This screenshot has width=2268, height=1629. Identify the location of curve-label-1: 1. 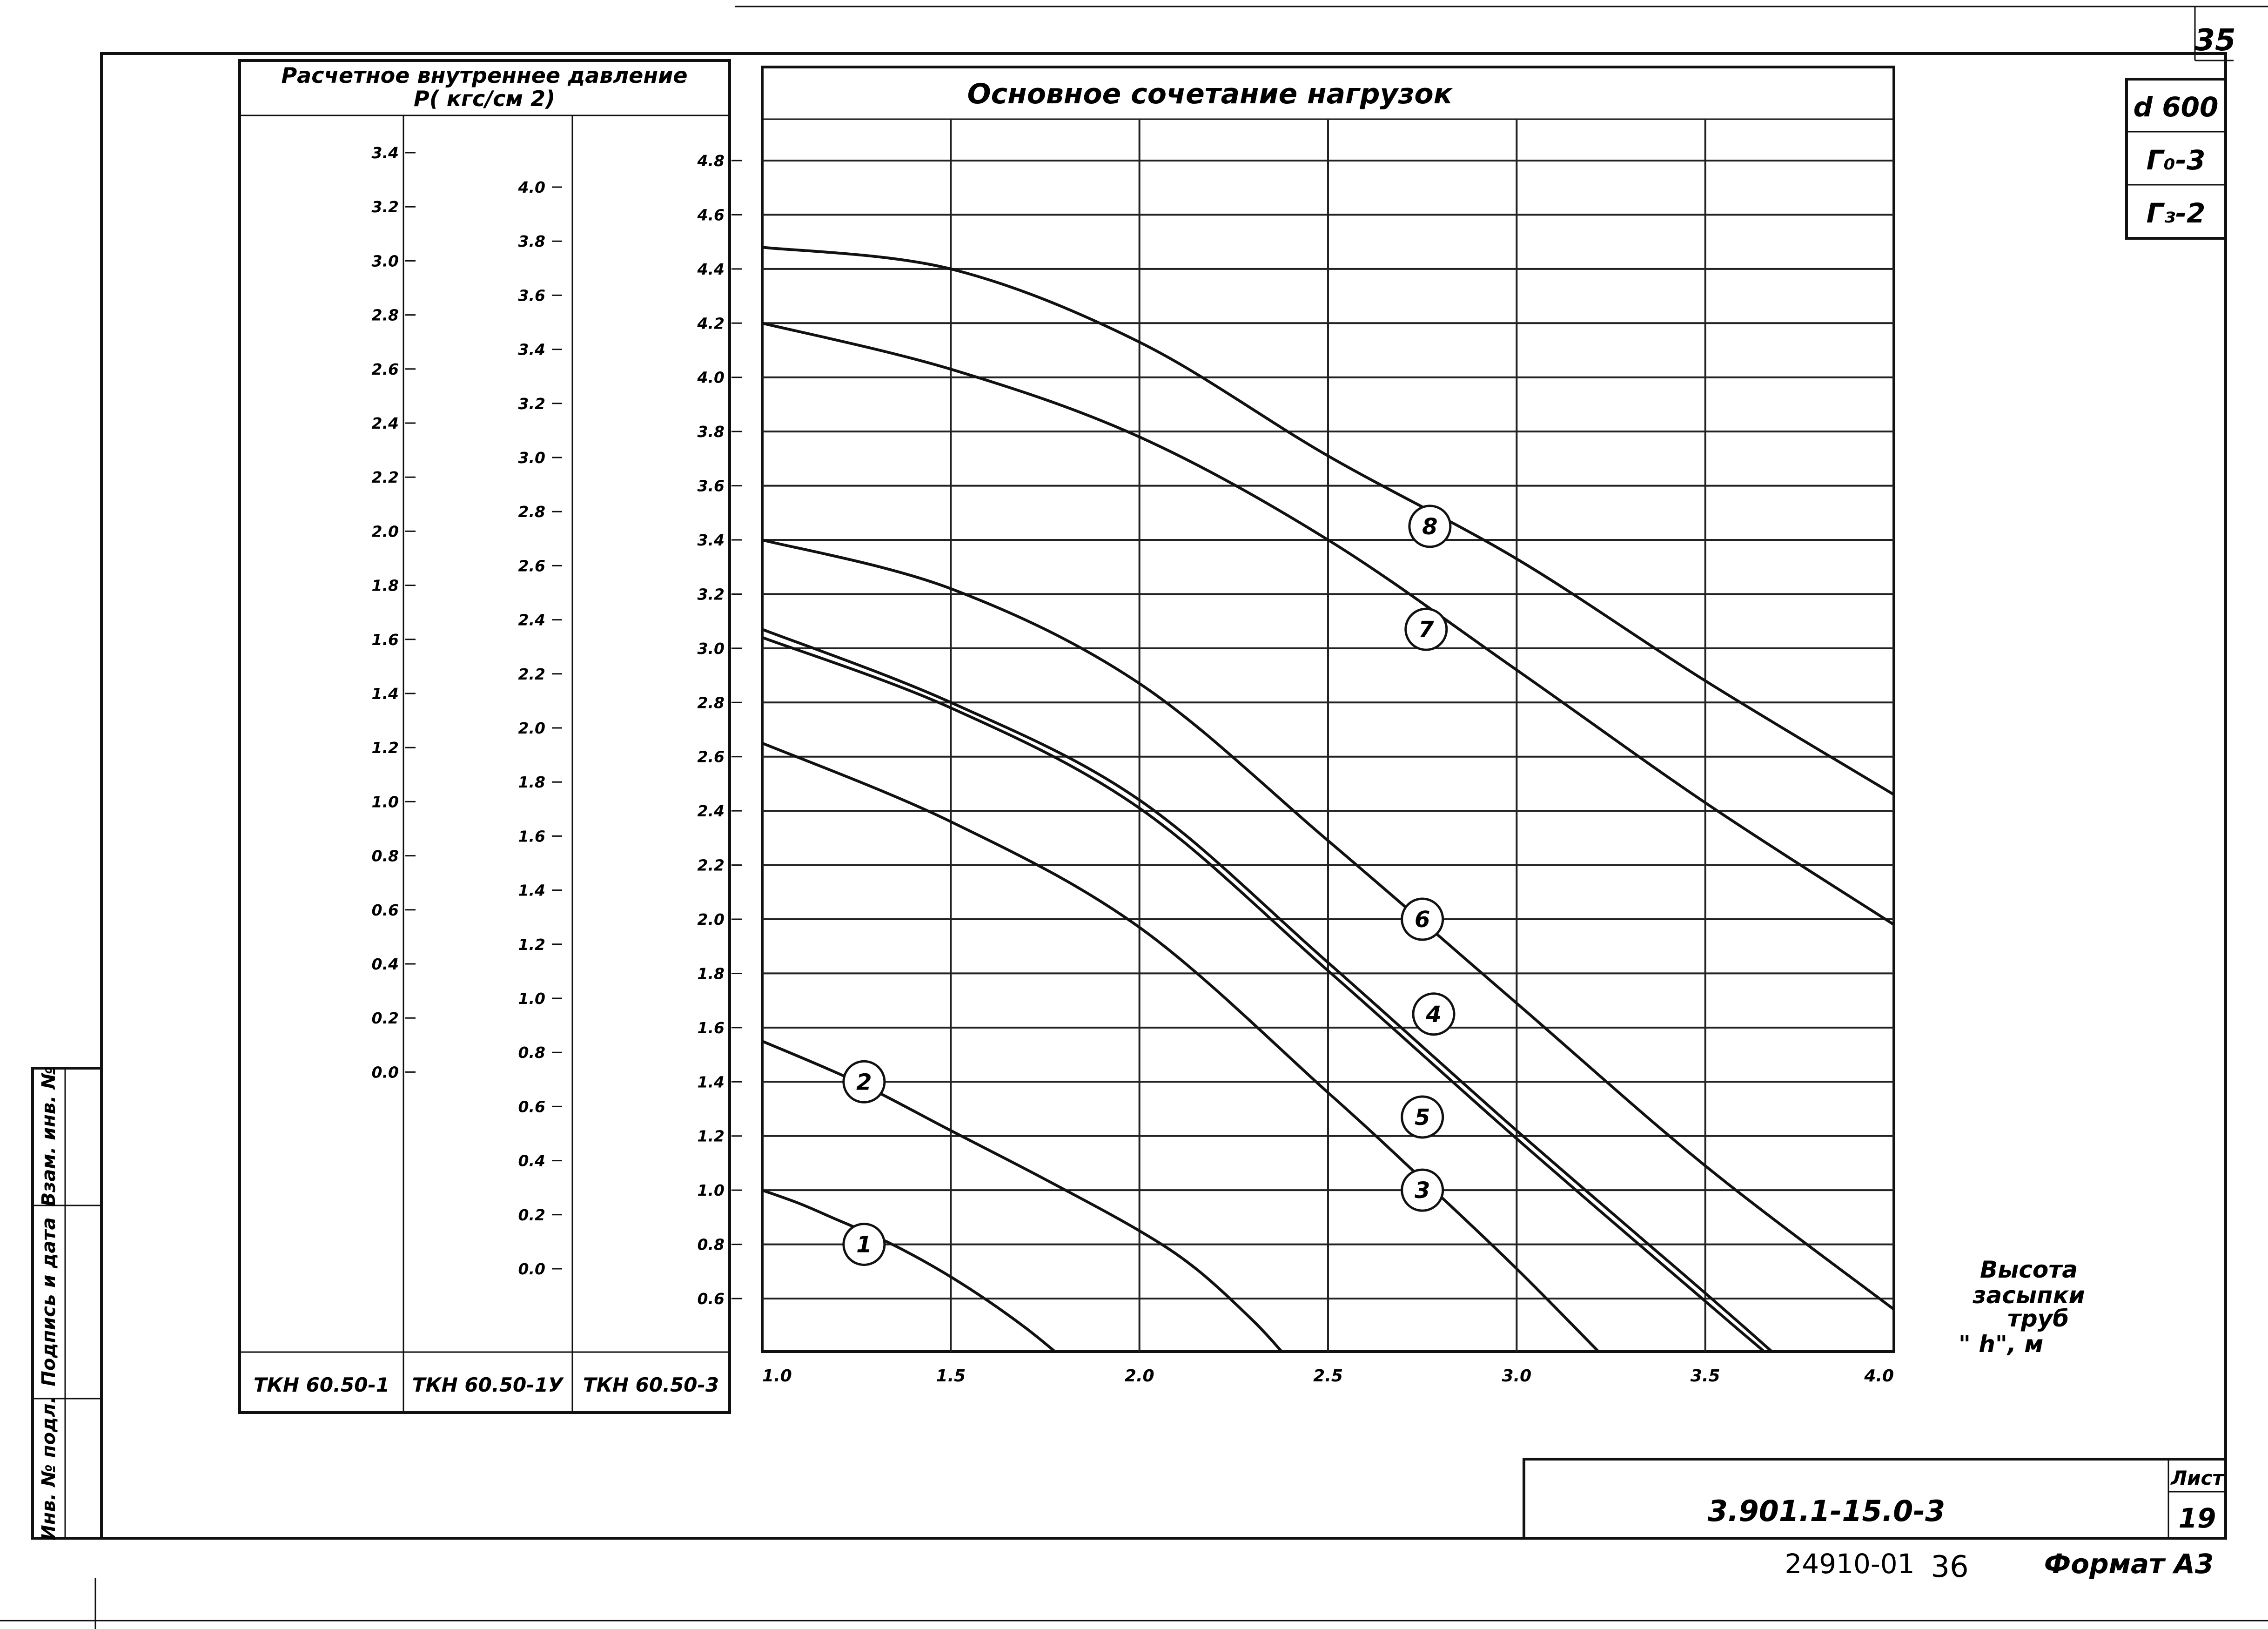
(864, 1244).